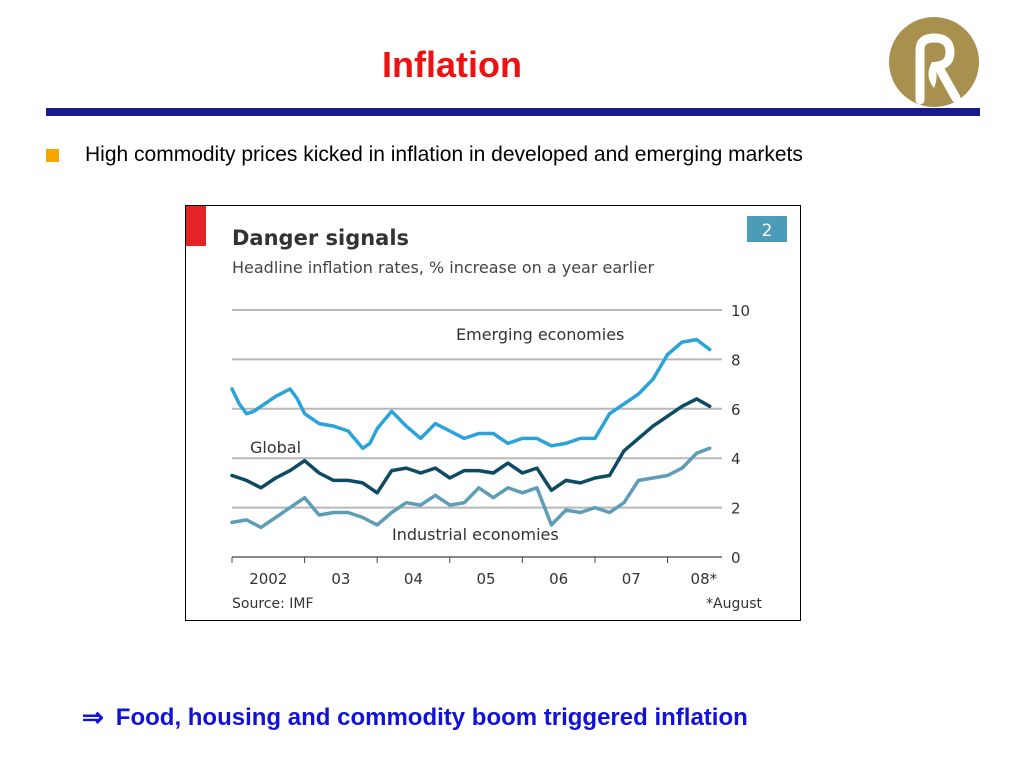 The width and height of the screenshot is (1024, 768). Describe the element at coordinates (736, 459) in the screenshot. I see `y-tick-label: 4` at that location.